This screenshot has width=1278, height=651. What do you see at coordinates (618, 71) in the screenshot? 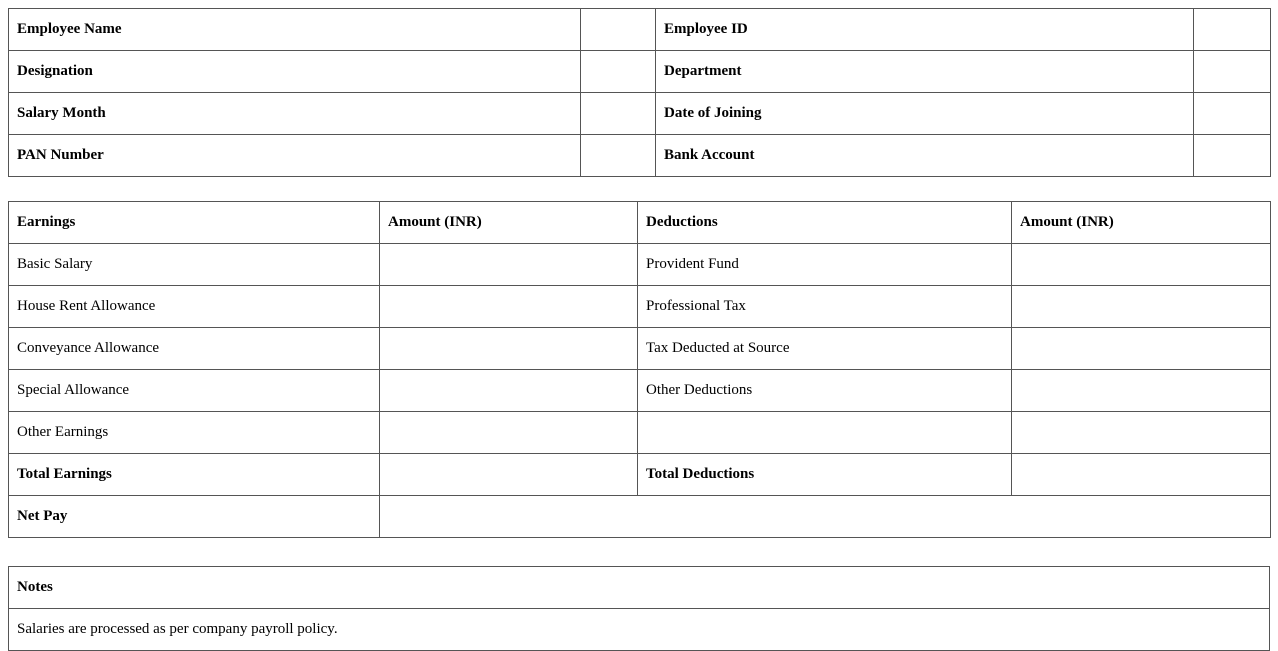
I see `designation-value` at bounding box center [618, 71].